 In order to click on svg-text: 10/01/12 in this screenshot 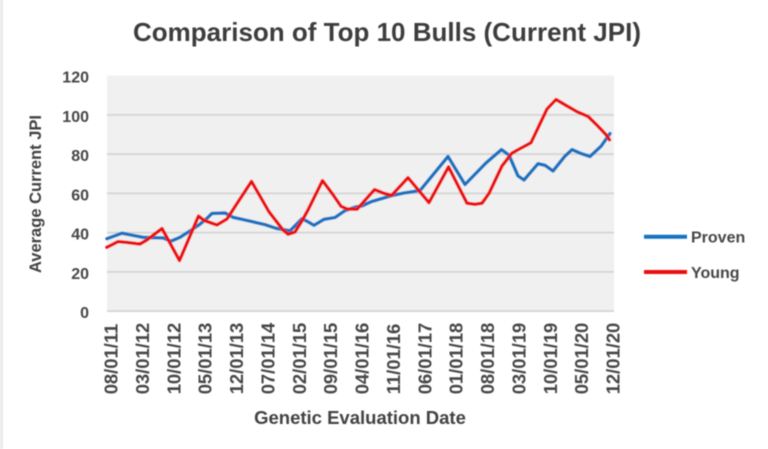, I will do `click(173, 359)`.